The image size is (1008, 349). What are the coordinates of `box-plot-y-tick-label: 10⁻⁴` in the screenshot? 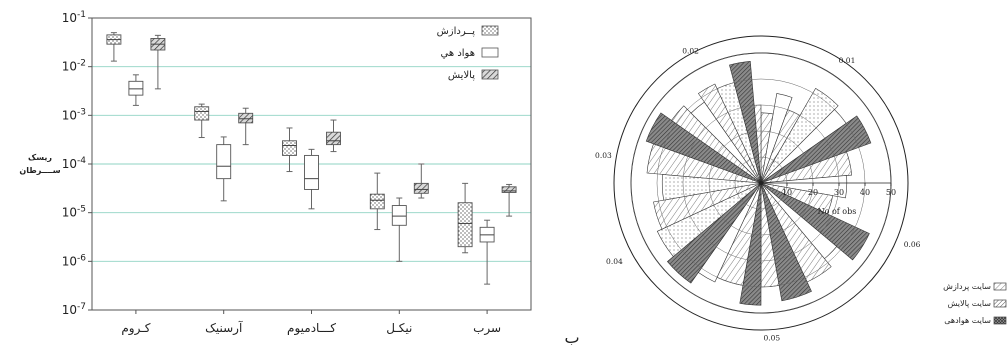 It's located at (74, 163).